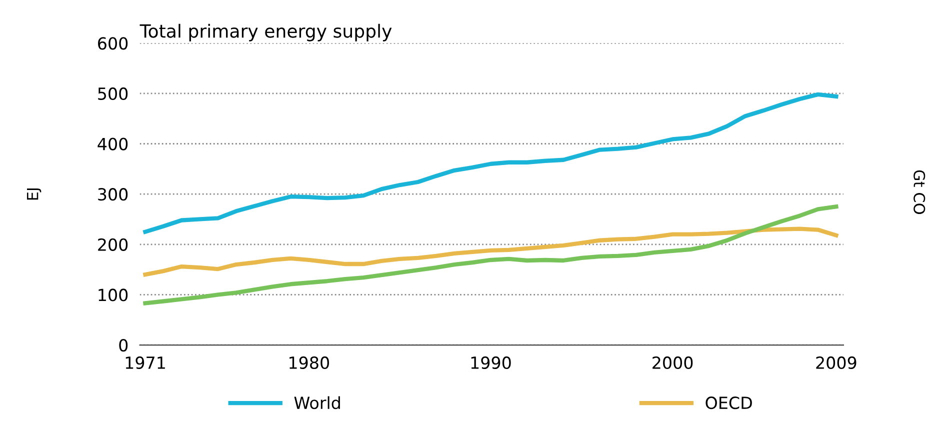  Describe the element at coordinates (491, 363) in the screenshot. I see `x-tick-label: 1990` at that location.